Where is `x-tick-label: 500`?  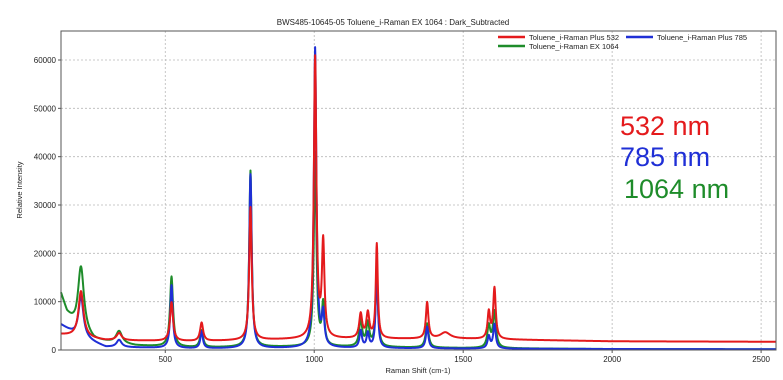
x-tick-label: 500 is located at coordinates (166, 359).